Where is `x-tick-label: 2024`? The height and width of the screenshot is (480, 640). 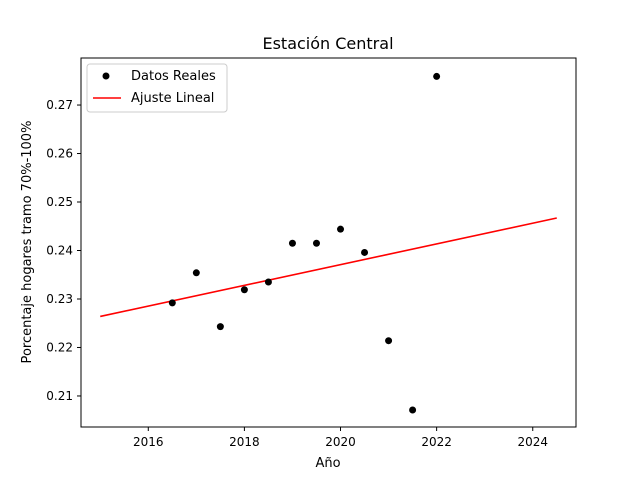
x-tick-label: 2024 is located at coordinates (532, 442).